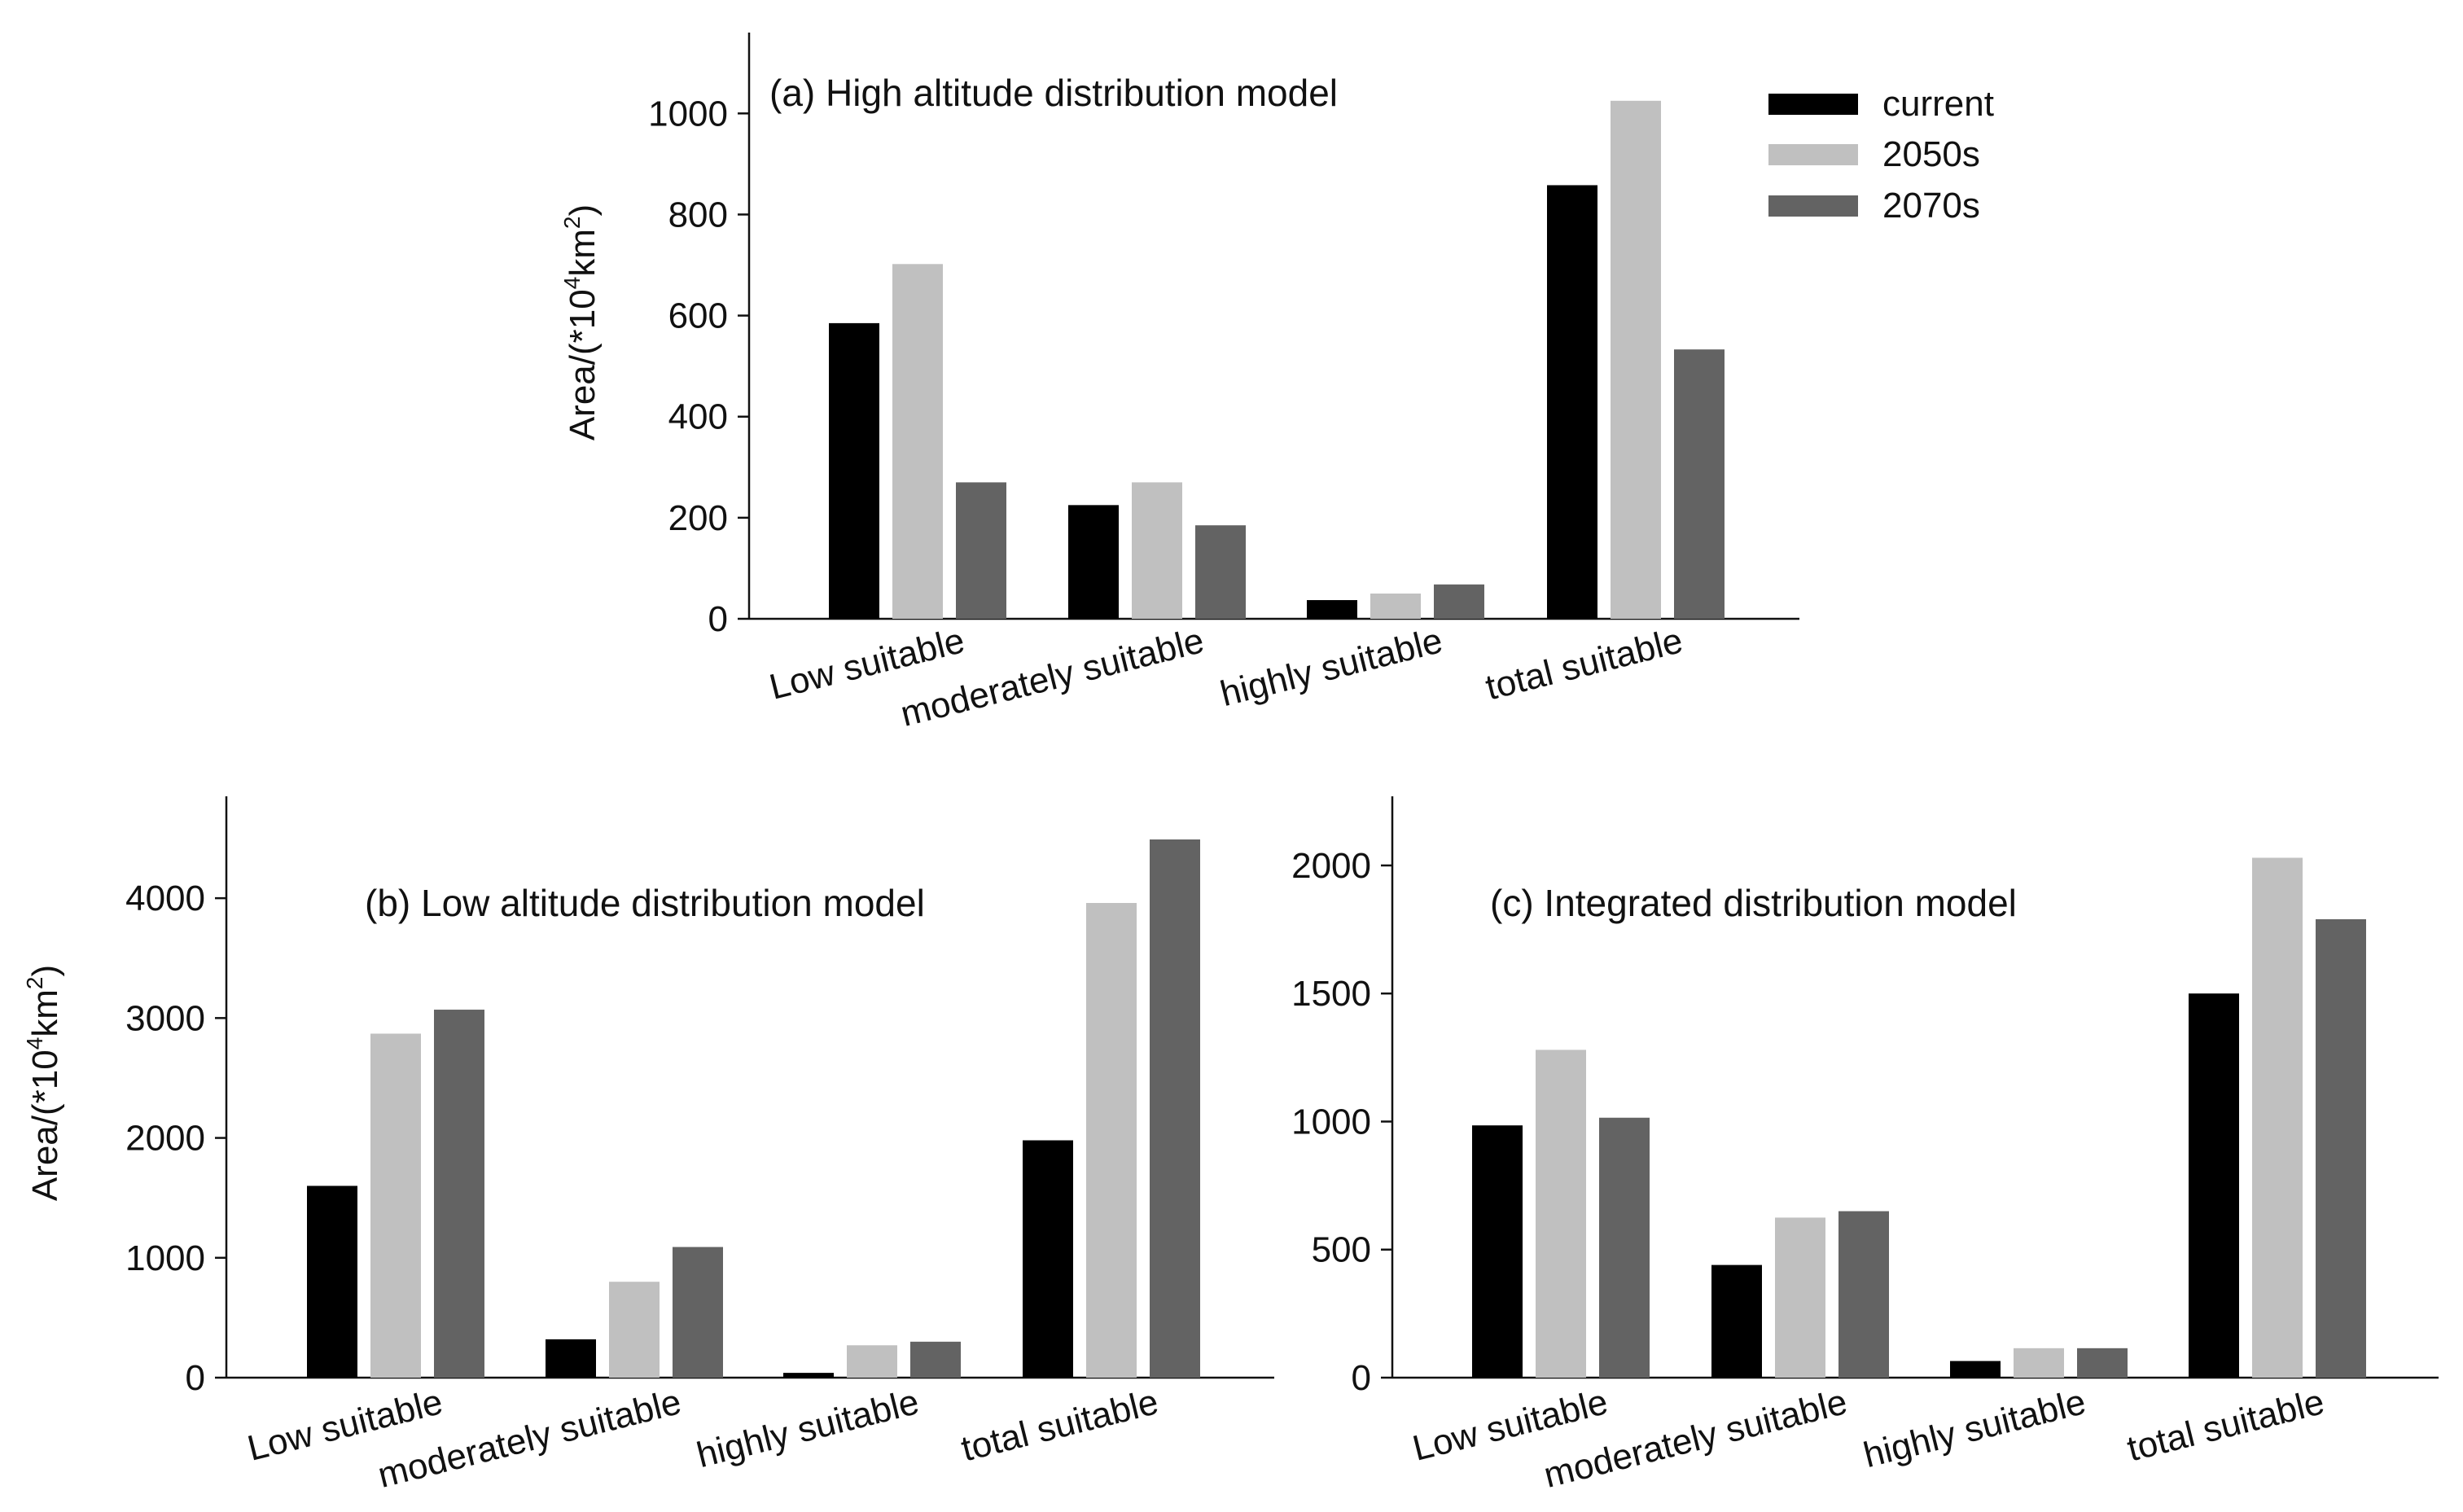 This screenshot has width=2463, height=1512. What do you see at coordinates (1874, 206) in the screenshot?
I see `legend-entry-2070s: 2070s` at bounding box center [1874, 206].